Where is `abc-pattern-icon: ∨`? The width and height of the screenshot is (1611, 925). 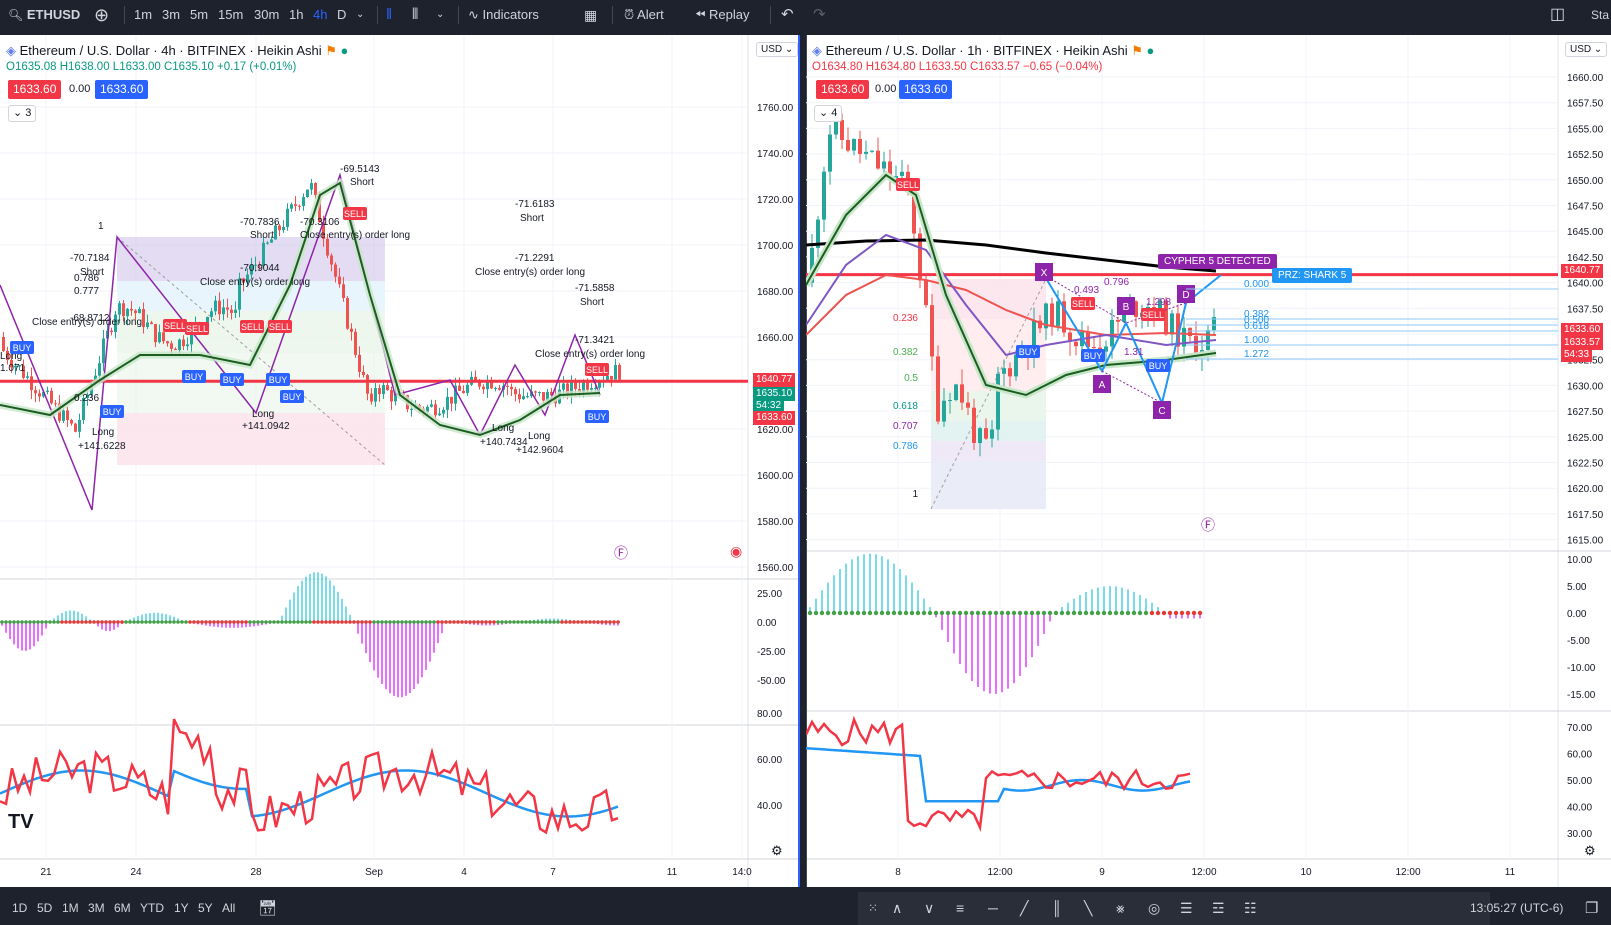 abc-pattern-icon: ∨ is located at coordinates (929, 908).